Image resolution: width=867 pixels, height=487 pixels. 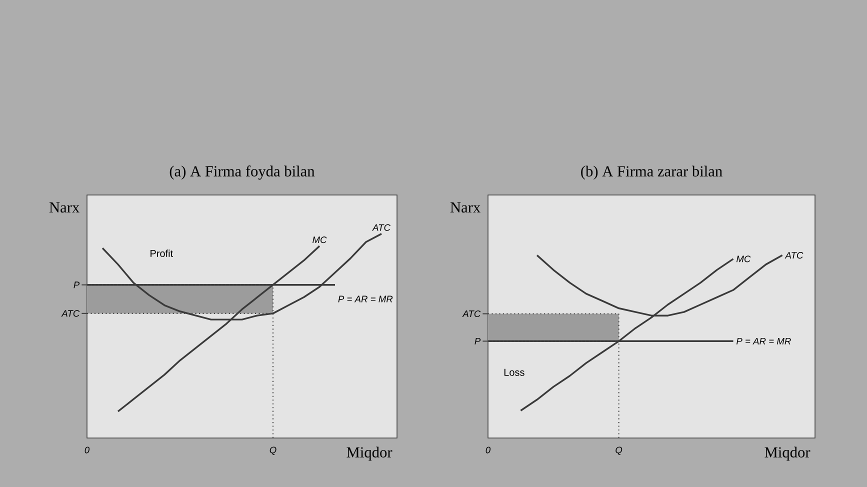 I want to click on chart-title: (a) A Firma foyda bilan, so click(x=242, y=173).